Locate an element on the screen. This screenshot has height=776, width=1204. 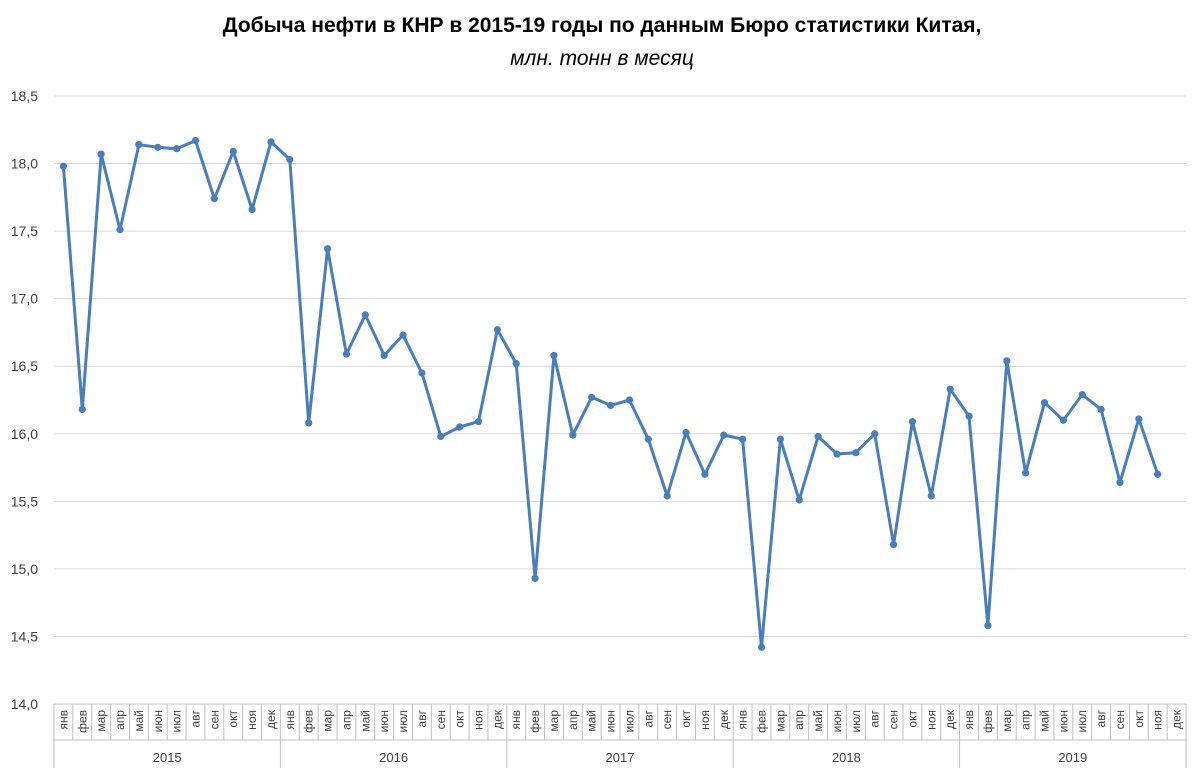
y-tick-label: 15,0 is located at coordinates (24, 569).